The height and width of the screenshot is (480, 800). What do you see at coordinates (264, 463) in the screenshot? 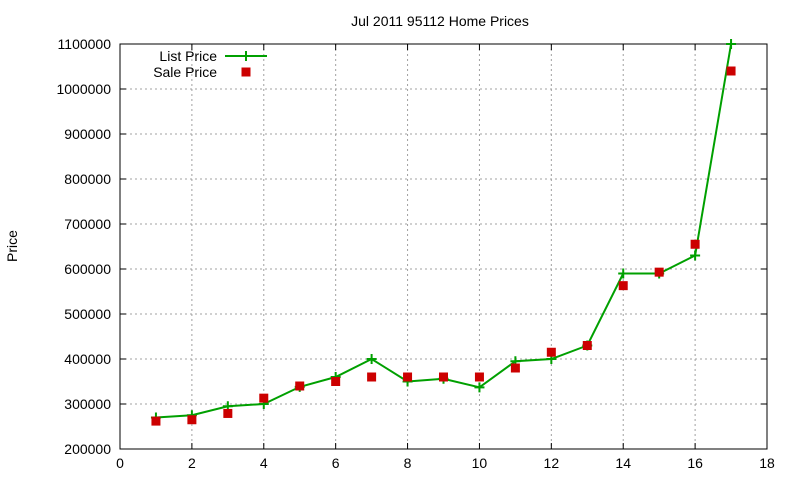
I see `x-tick-label: 4` at bounding box center [264, 463].